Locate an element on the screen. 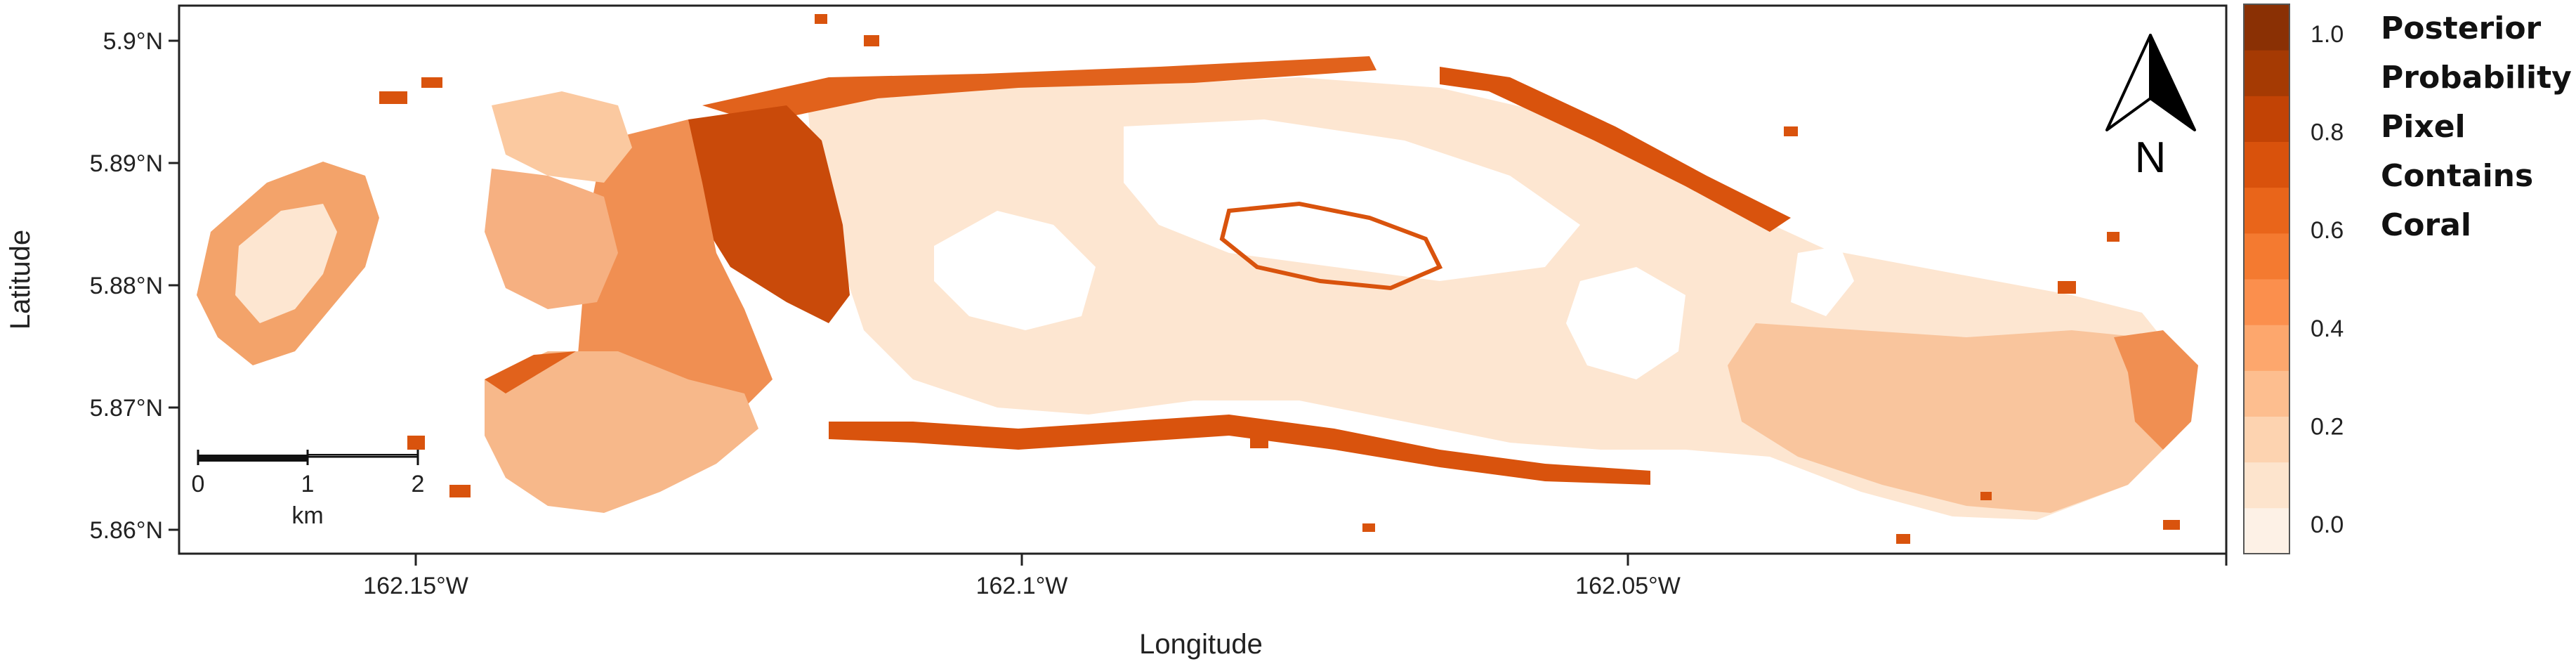 Image resolution: width=2576 pixels, height=671 pixels. legend-color-bar is located at coordinates (2266, 279).